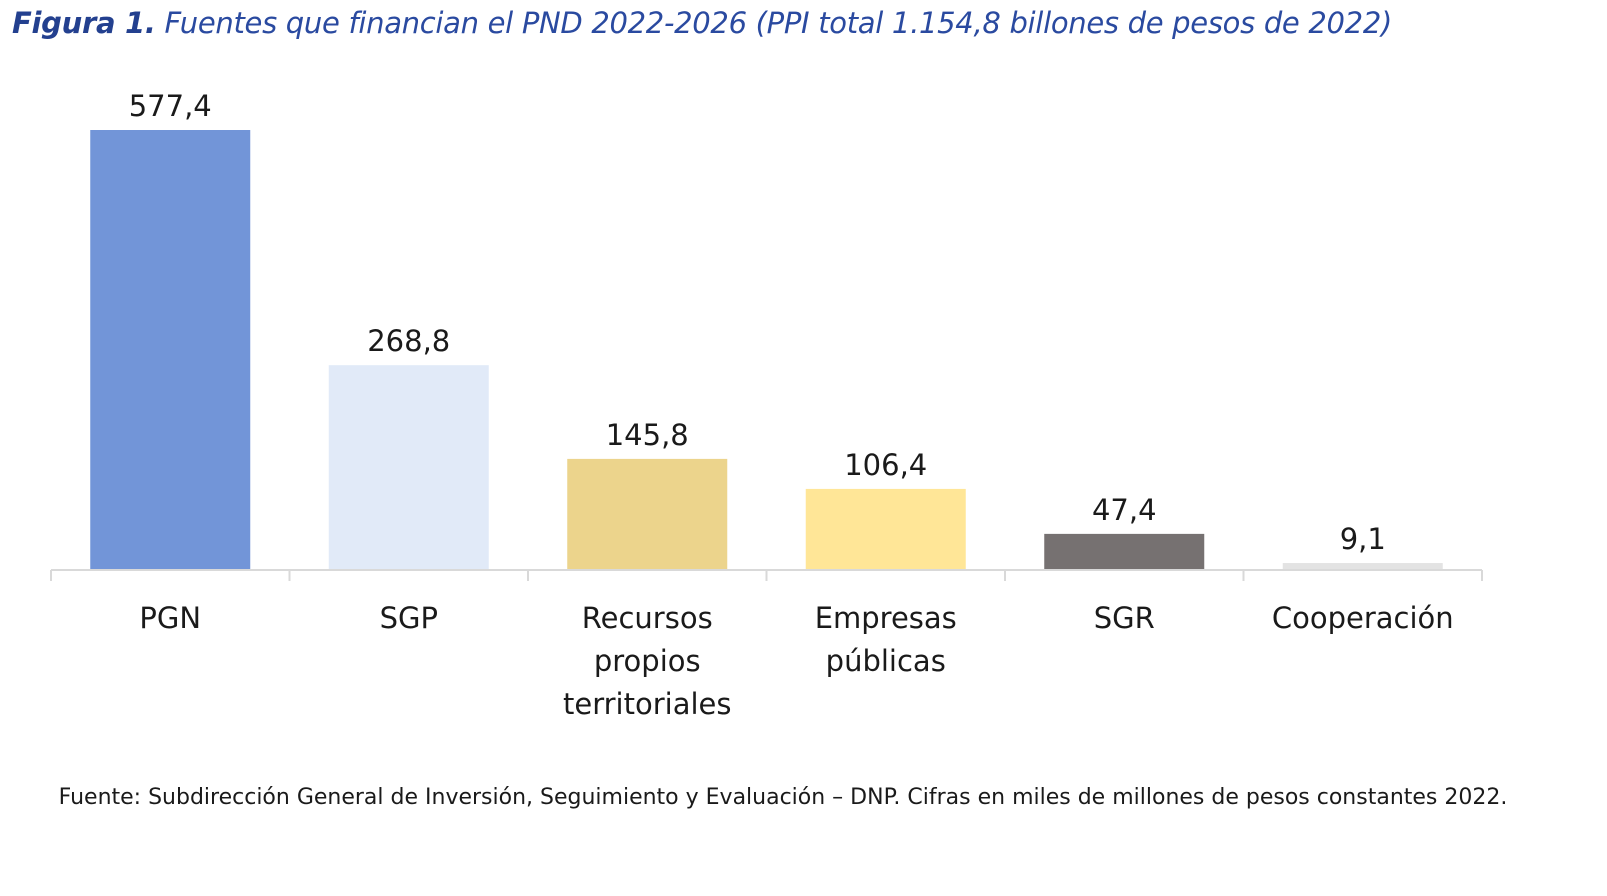 The width and height of the screenshot is (1607, 896). Describe the element at coordinates (170, 618) in the screenshot. I see `category-label-0-0: PGN` at that location.